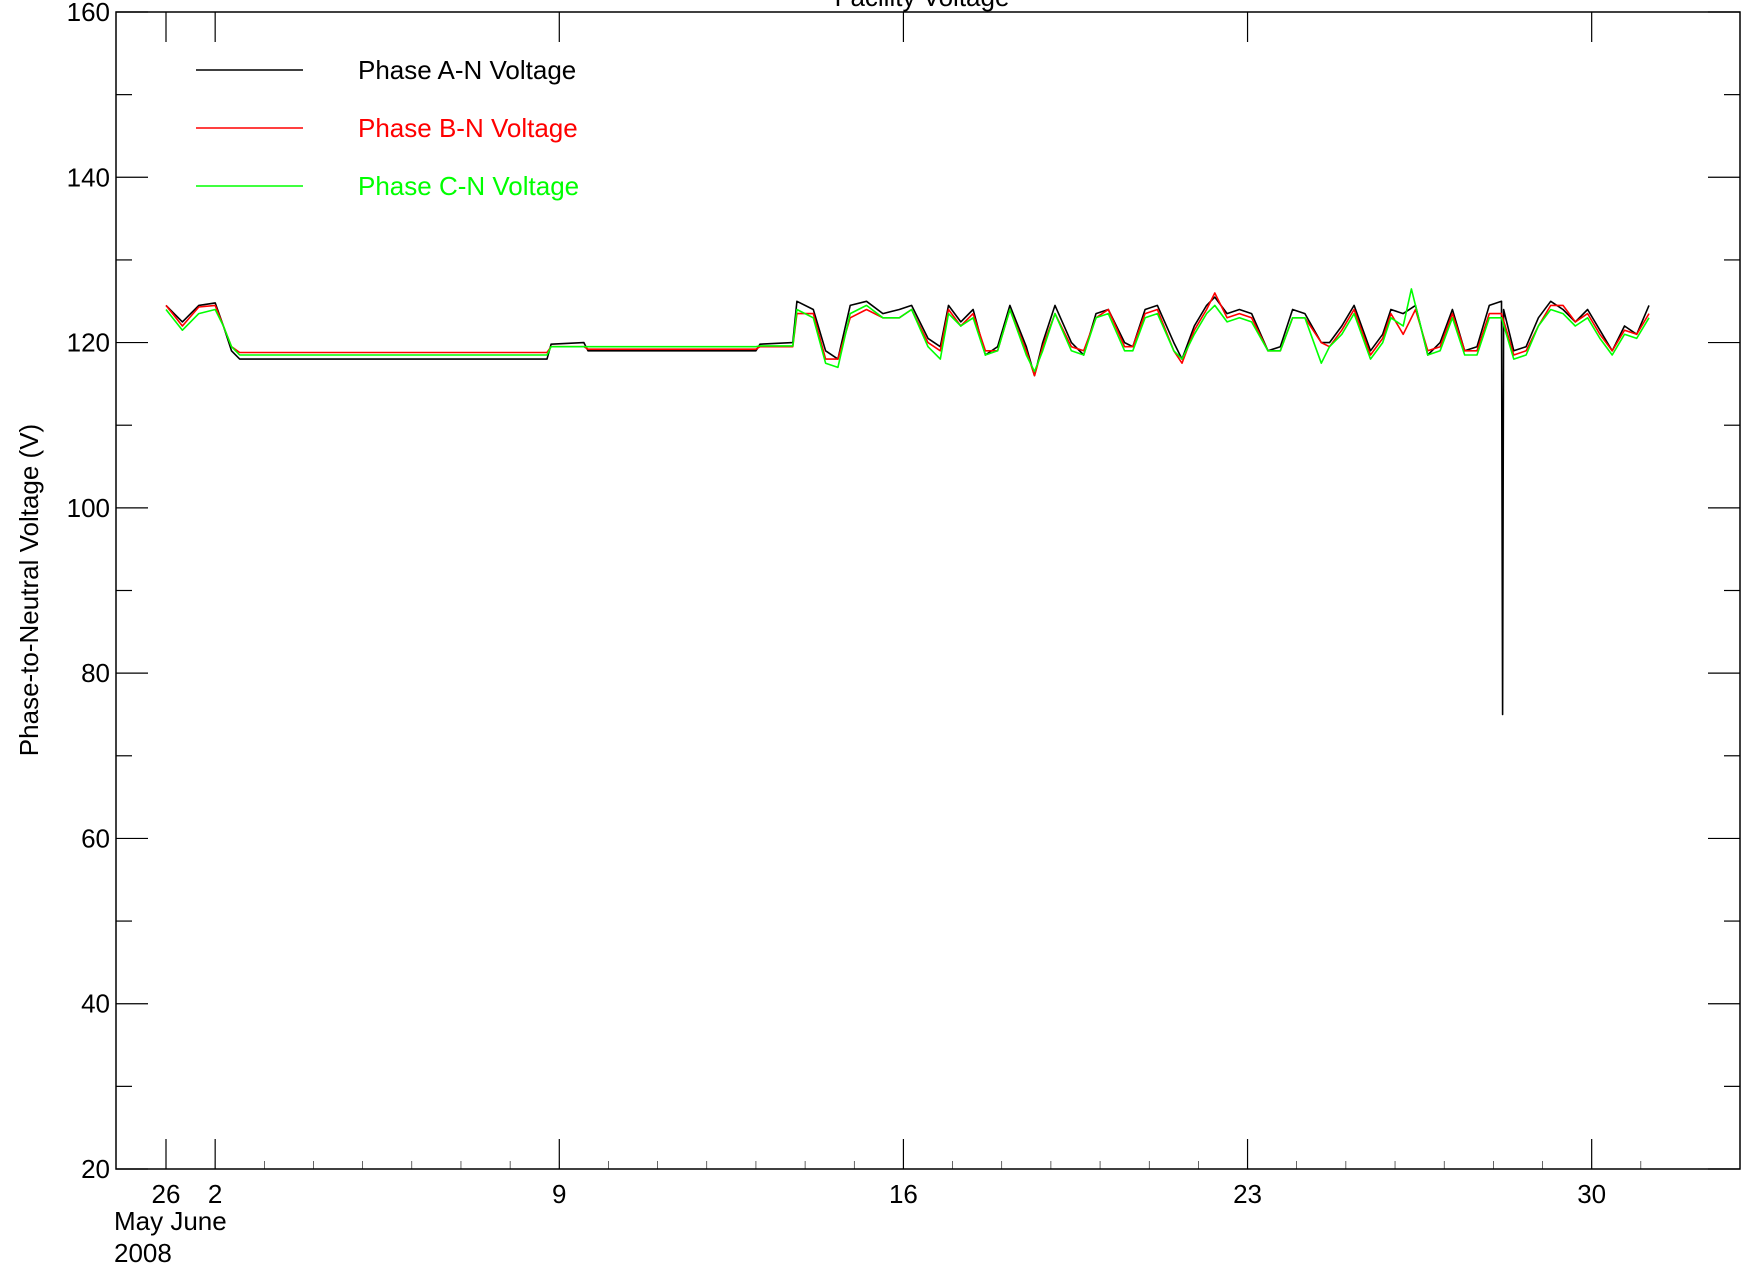  What do you see at coordinates (95, 838) in the screenshot?
I see `y-tick-label: 60` at bounding box center [95, 838].